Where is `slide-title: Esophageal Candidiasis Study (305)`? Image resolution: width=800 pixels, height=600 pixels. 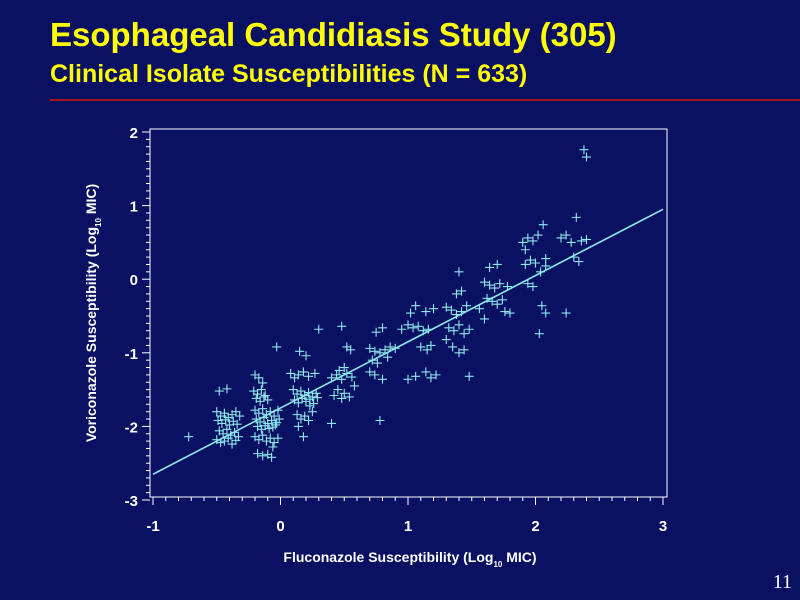
slide-title: Esophageal Candidiasis Study (305) is located at coordinates (333, 34).